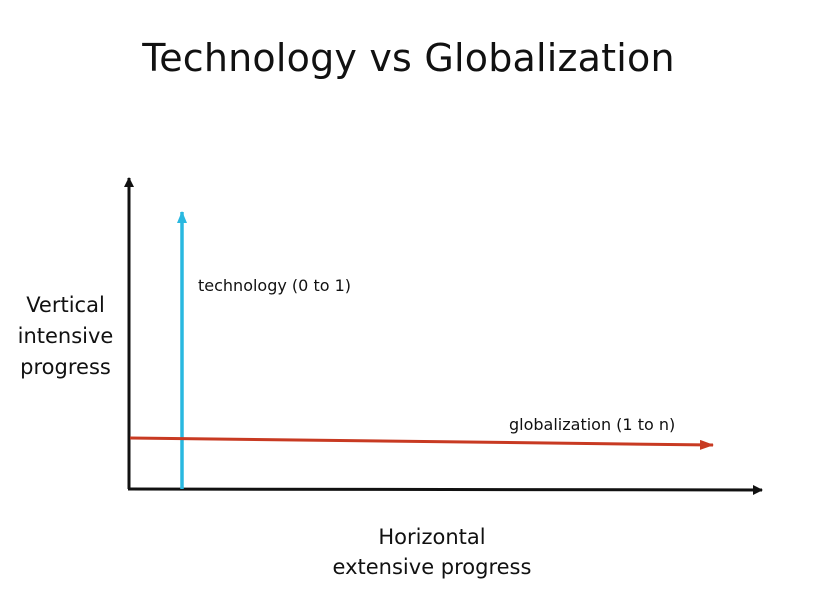  What do you see at coordinates (432, 552) in the screenshot?
I see `x-axis-label: Horizontal extensive progress` at bounding box center [432, 552].